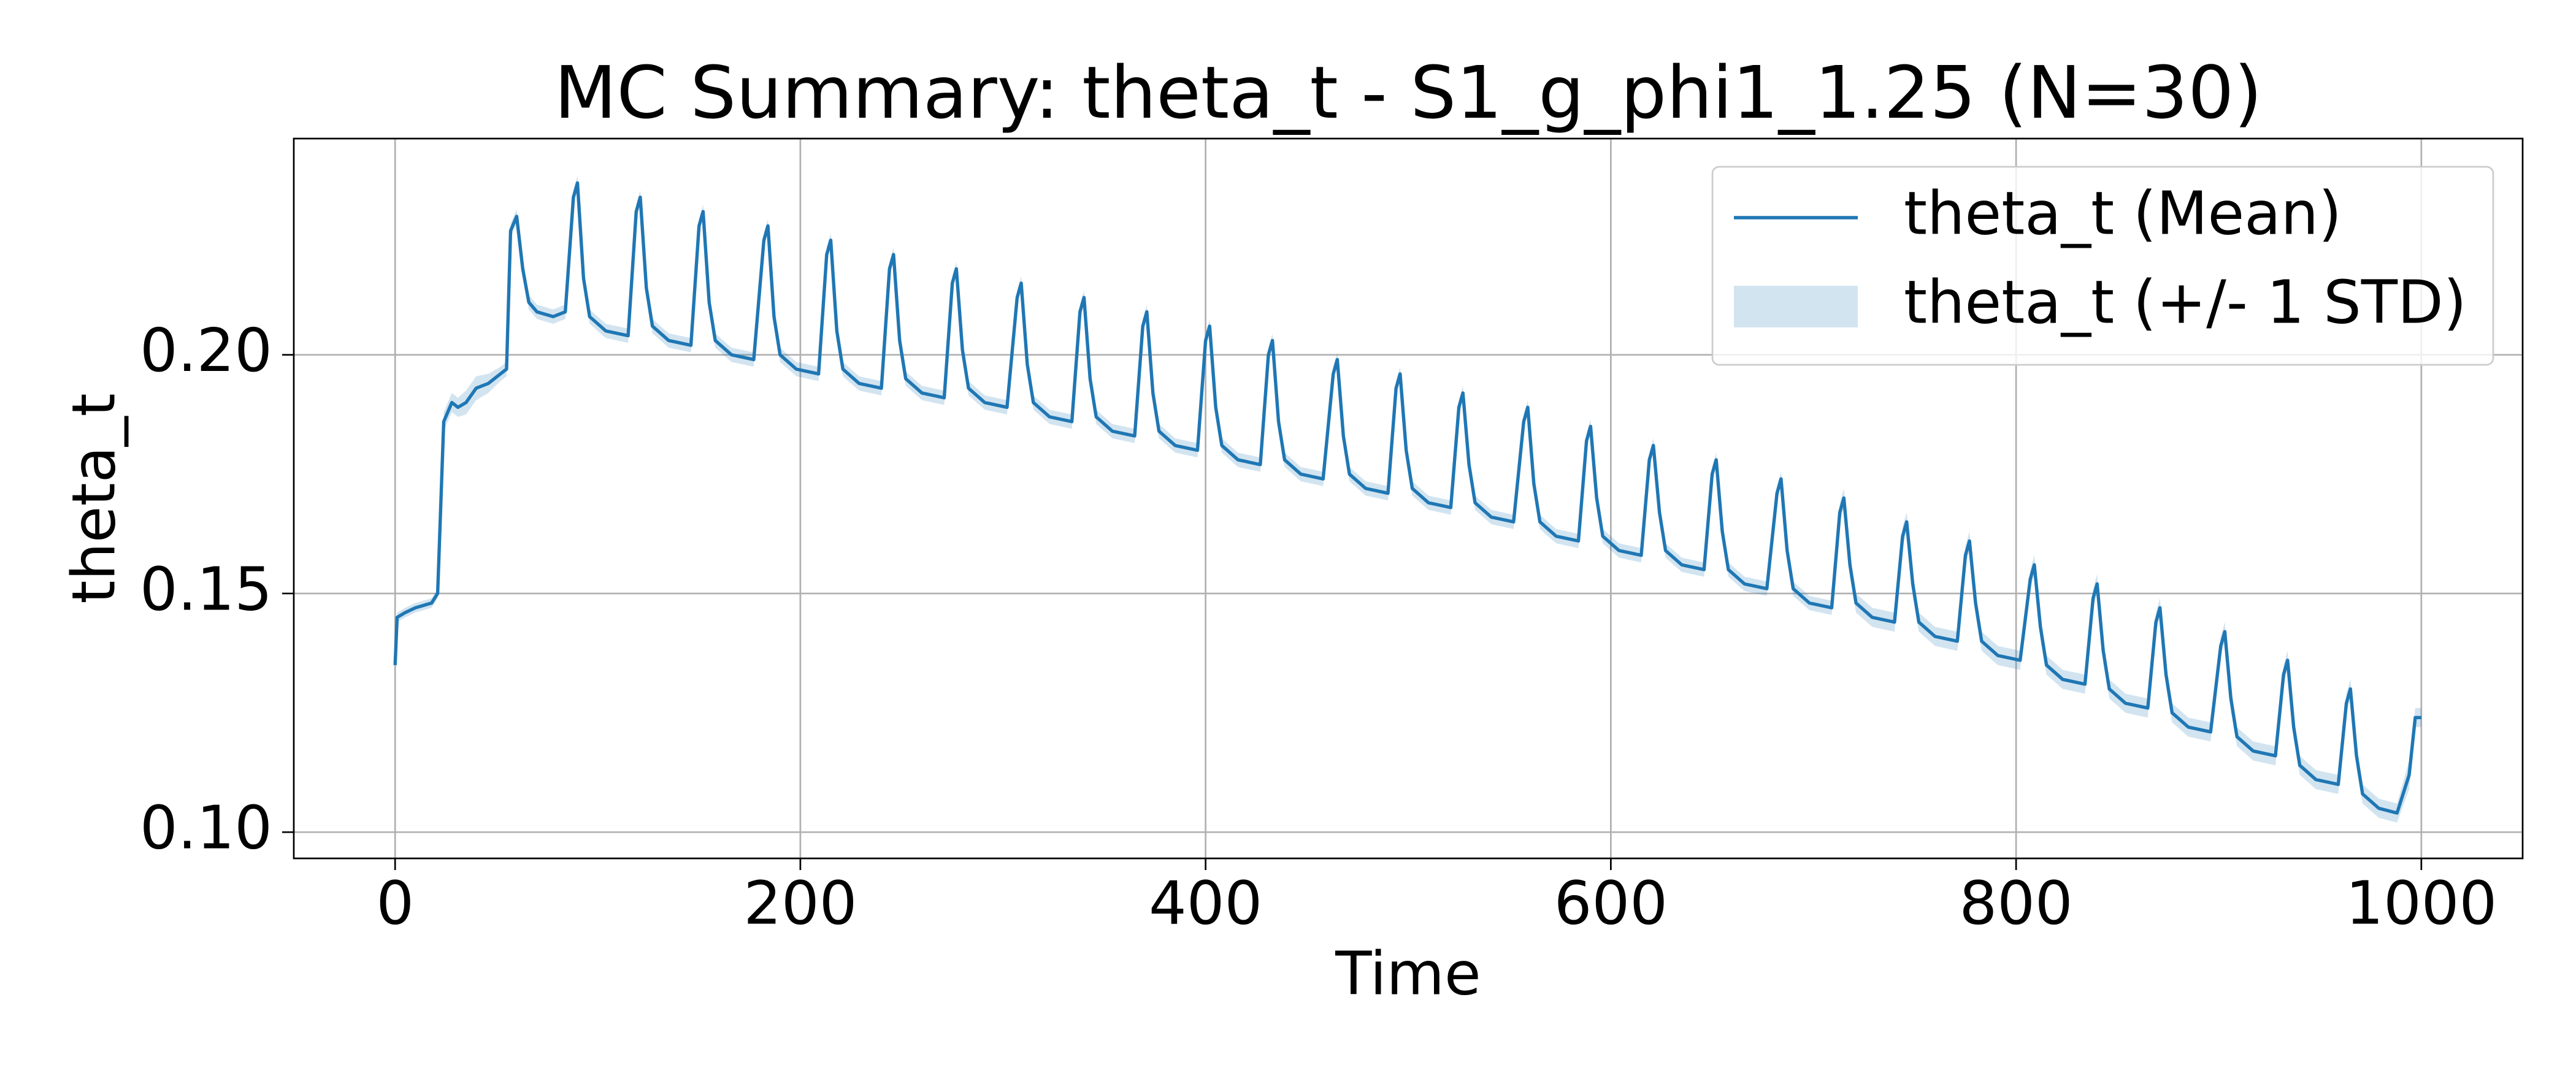 Image resolution: width=2576 pixels, height=1073 pixels. Describe the element at coordinates (800, 902) in the screenshot. I see `x-tick-label: 200` at that location.